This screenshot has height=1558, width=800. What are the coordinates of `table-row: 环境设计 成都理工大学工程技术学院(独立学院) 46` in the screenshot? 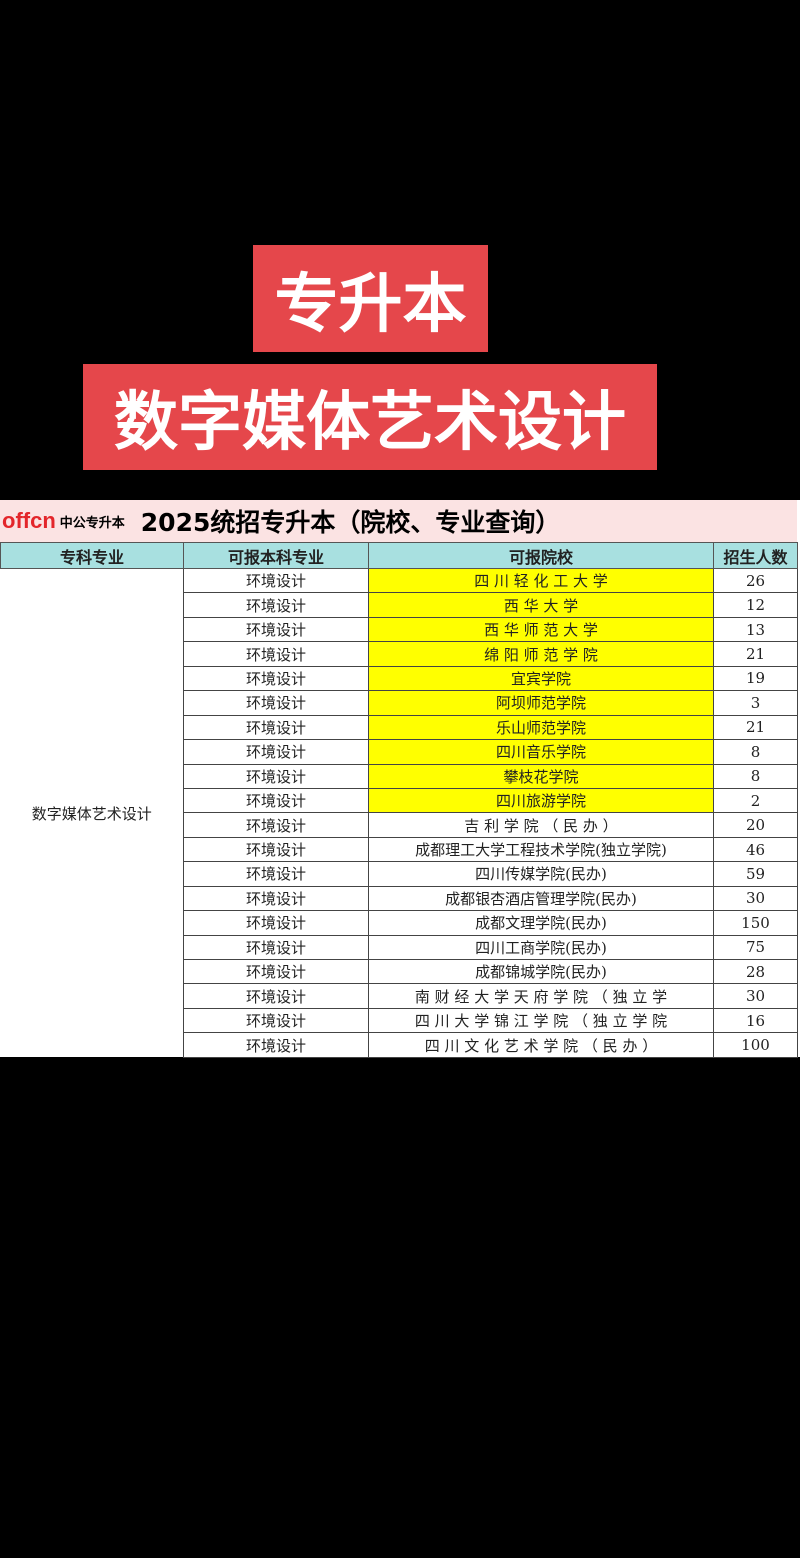 It's located at (399, 849).